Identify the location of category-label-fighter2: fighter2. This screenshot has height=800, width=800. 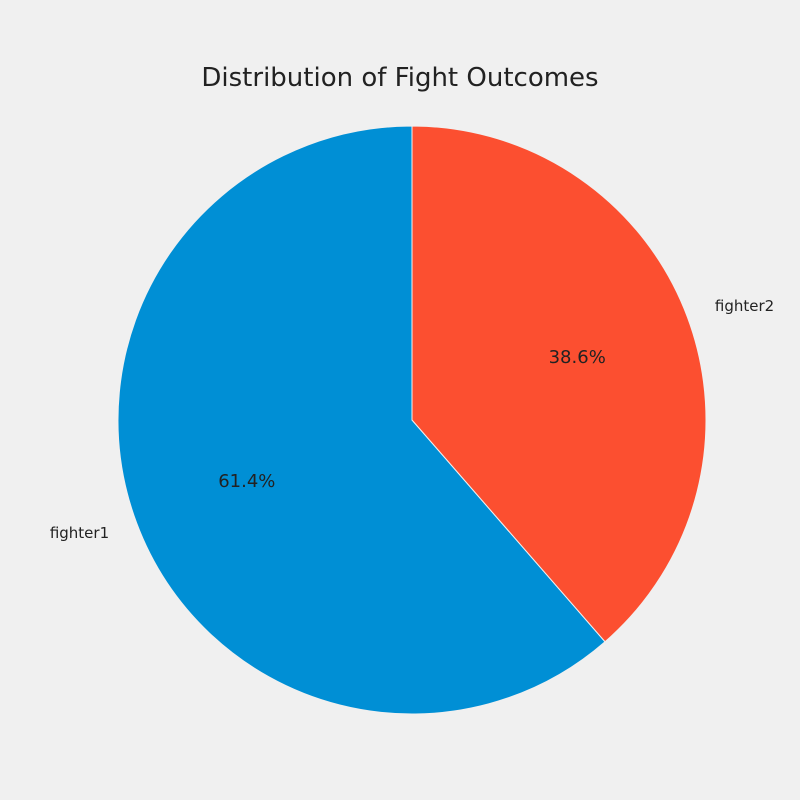
(744, 306).